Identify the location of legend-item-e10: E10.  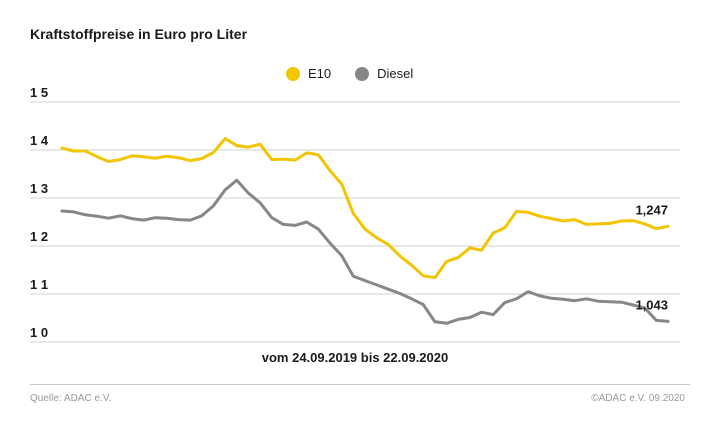
(308, 73).